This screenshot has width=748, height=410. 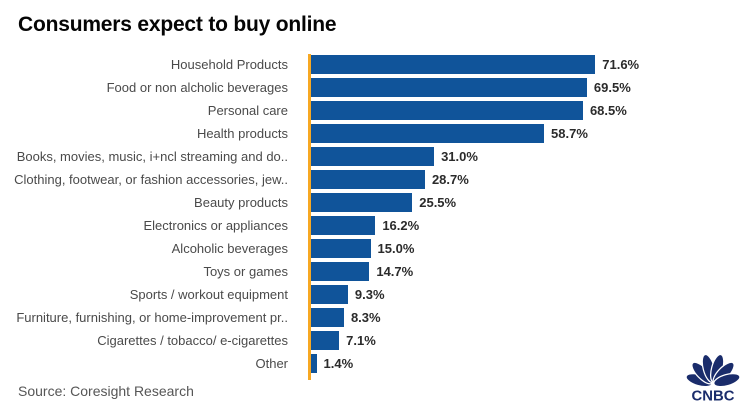 What do you see at coordinates (245, 271) in the screenshot?
I see `category-label: Toys or games` at bounding box center [245, 271].